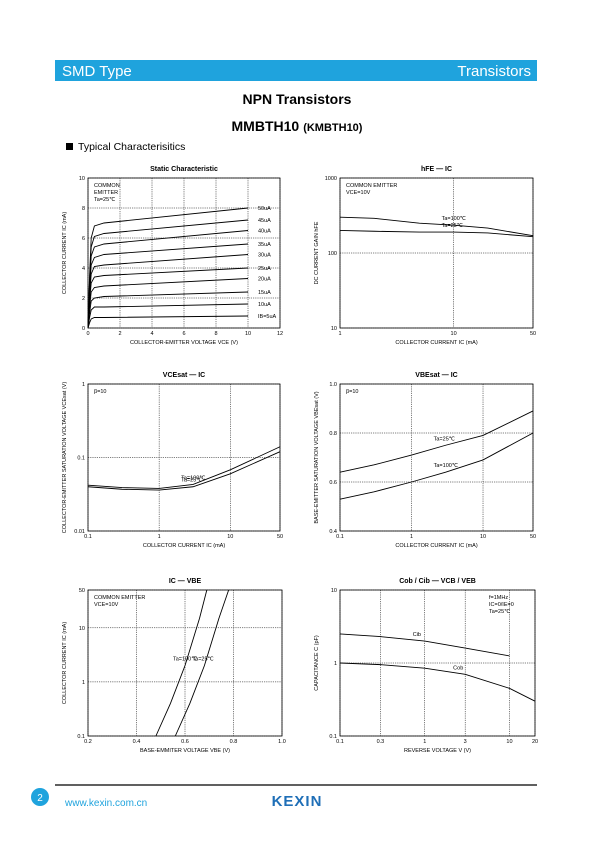 Image resolution: width=595 pixels, height=842 pixels. What do you see at coordinates (82, 591) in the screenshot?
I see `y-tick-label: 50` at bounding box center [82, 591].